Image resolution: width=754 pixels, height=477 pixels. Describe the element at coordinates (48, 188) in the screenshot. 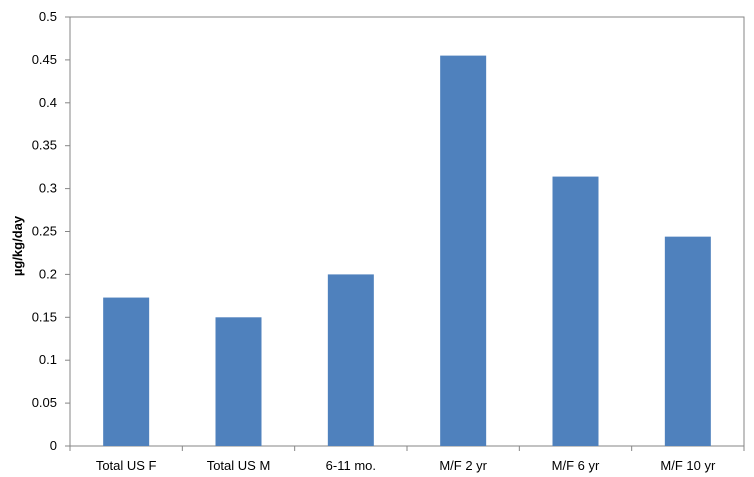

I see `y-tick-label: 0.3` at that location.